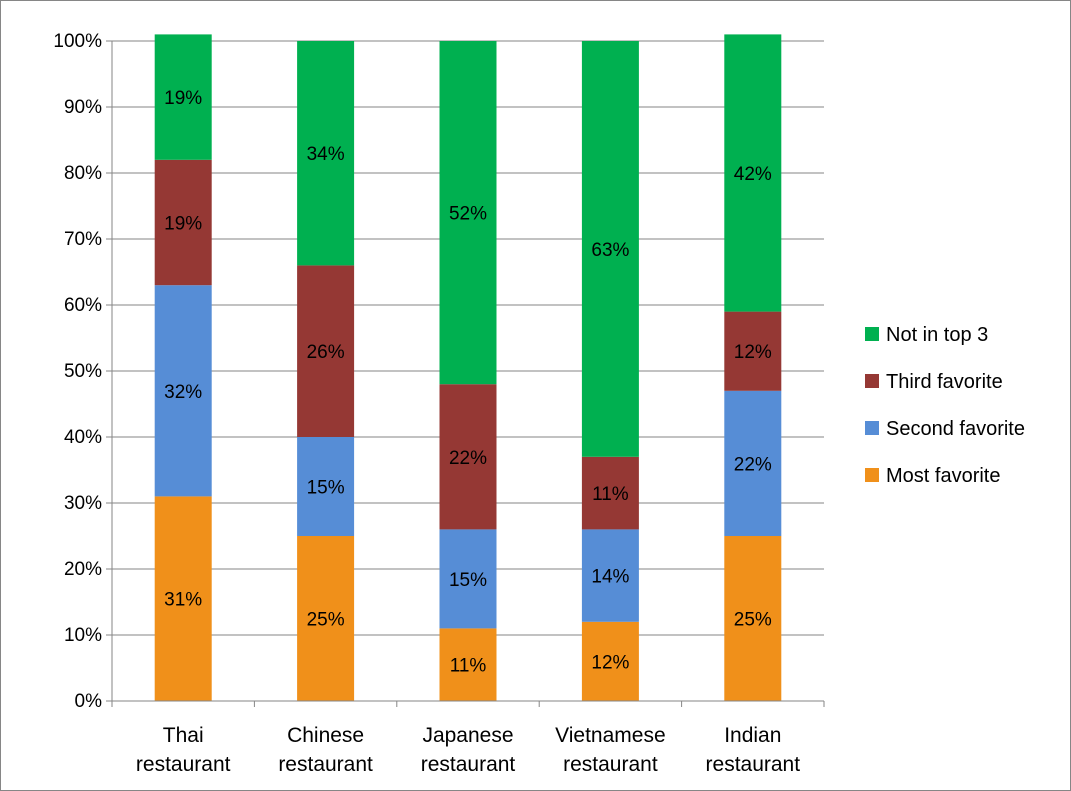  I want to click on y-tick-label: 50%, so click(83, 371).